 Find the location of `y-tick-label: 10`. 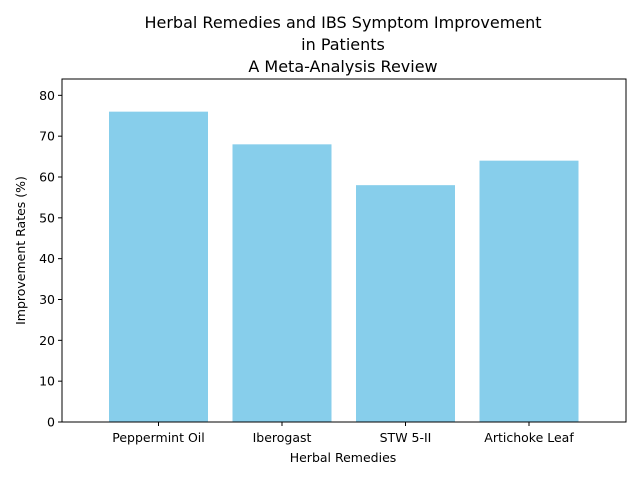

y-tick-label: 10 is located at coordinates (47, 381).